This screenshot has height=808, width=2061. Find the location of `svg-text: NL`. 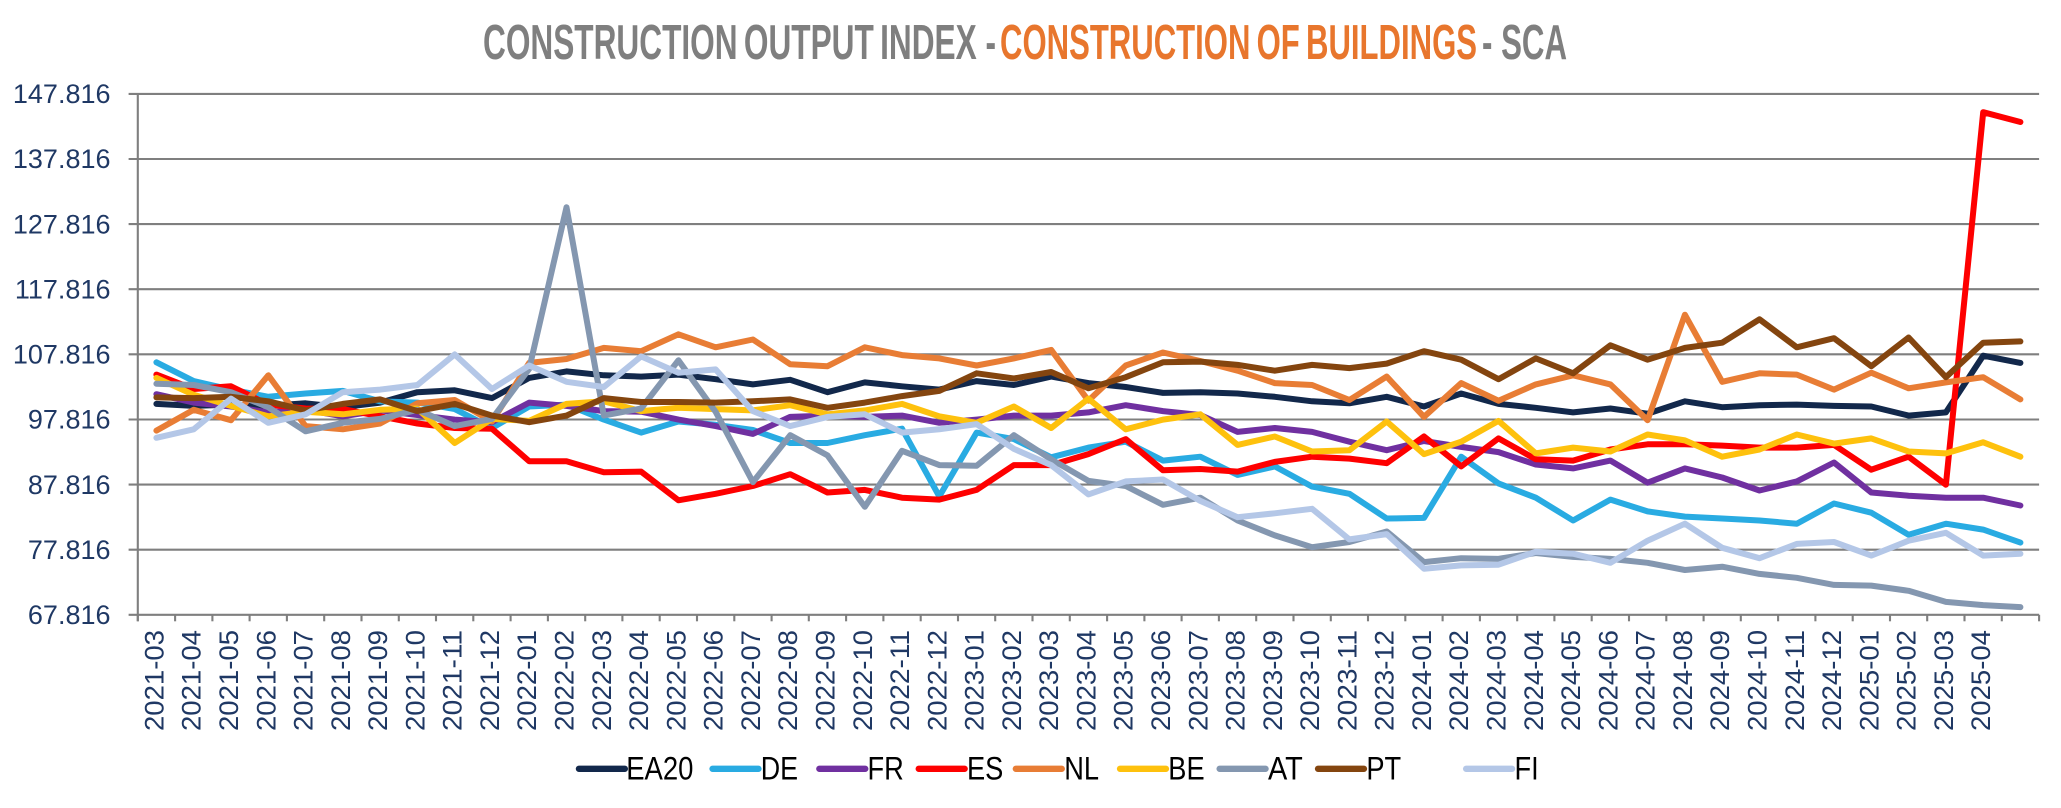

svg-text: NL is located at coordinates (1081, 769).